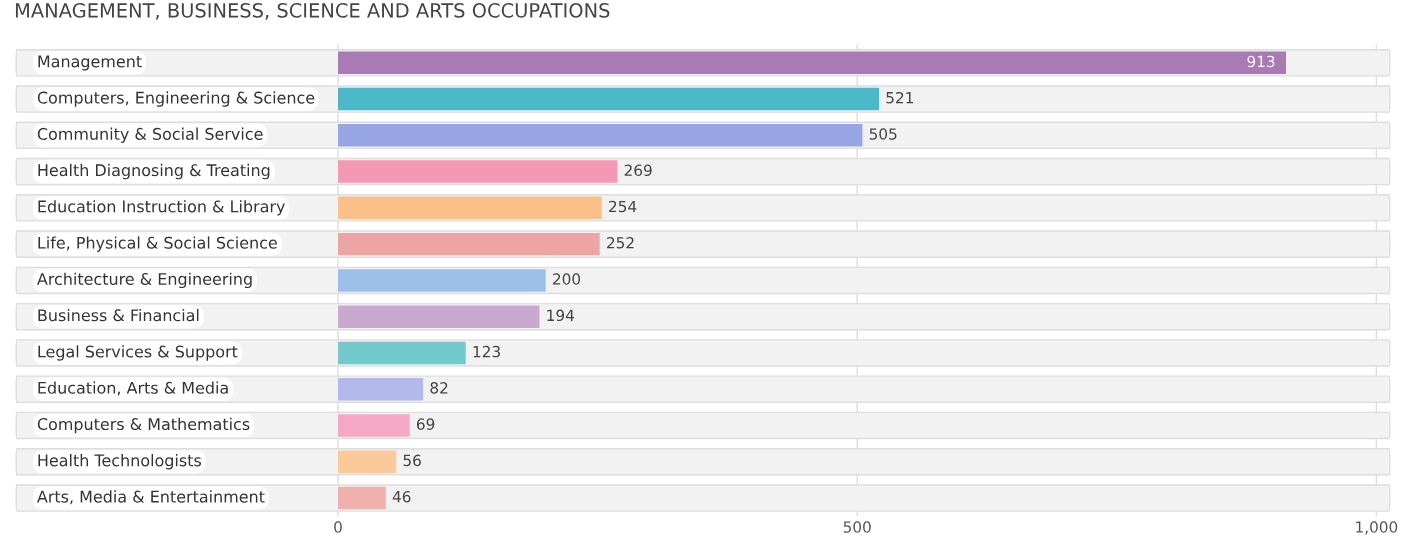  Describe the element at coordinates (412, 460) in the screenshot. I see `data-label: 56` at that location.